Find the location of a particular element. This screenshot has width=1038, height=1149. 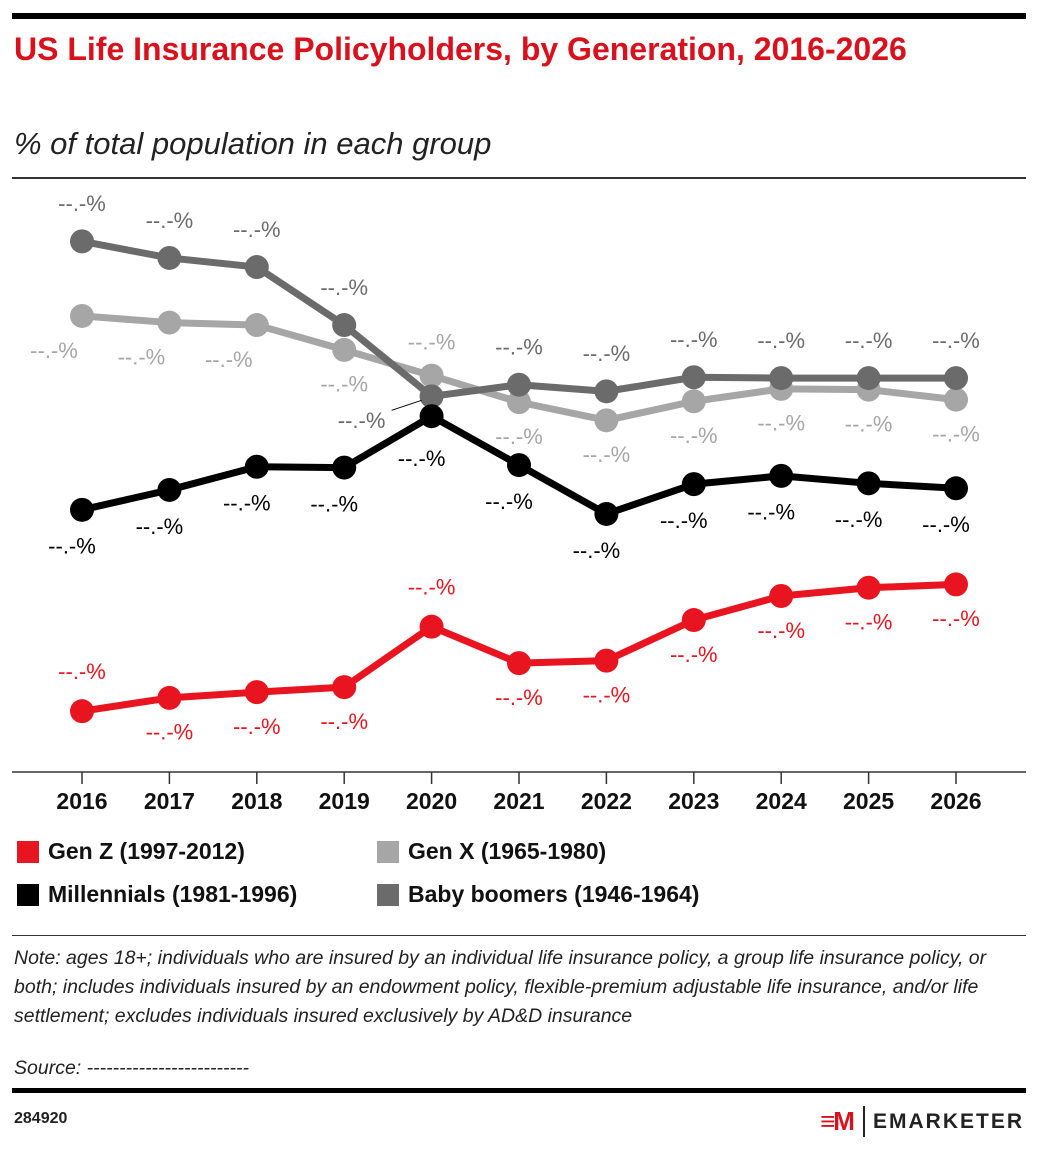

x-tick-label: 2022 is located at coordinates (606, 801).